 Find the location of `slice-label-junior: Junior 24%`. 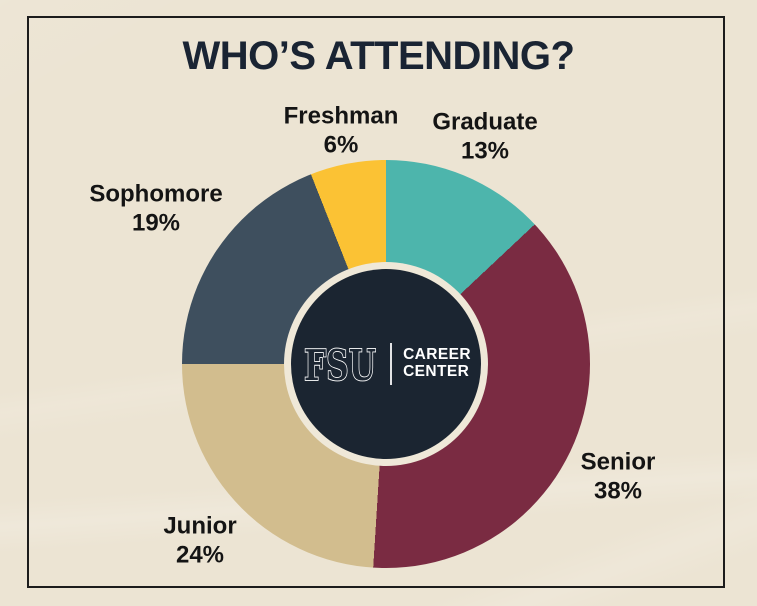

slice-label-junior: Junior 24% is located at coordinates (199, 541).